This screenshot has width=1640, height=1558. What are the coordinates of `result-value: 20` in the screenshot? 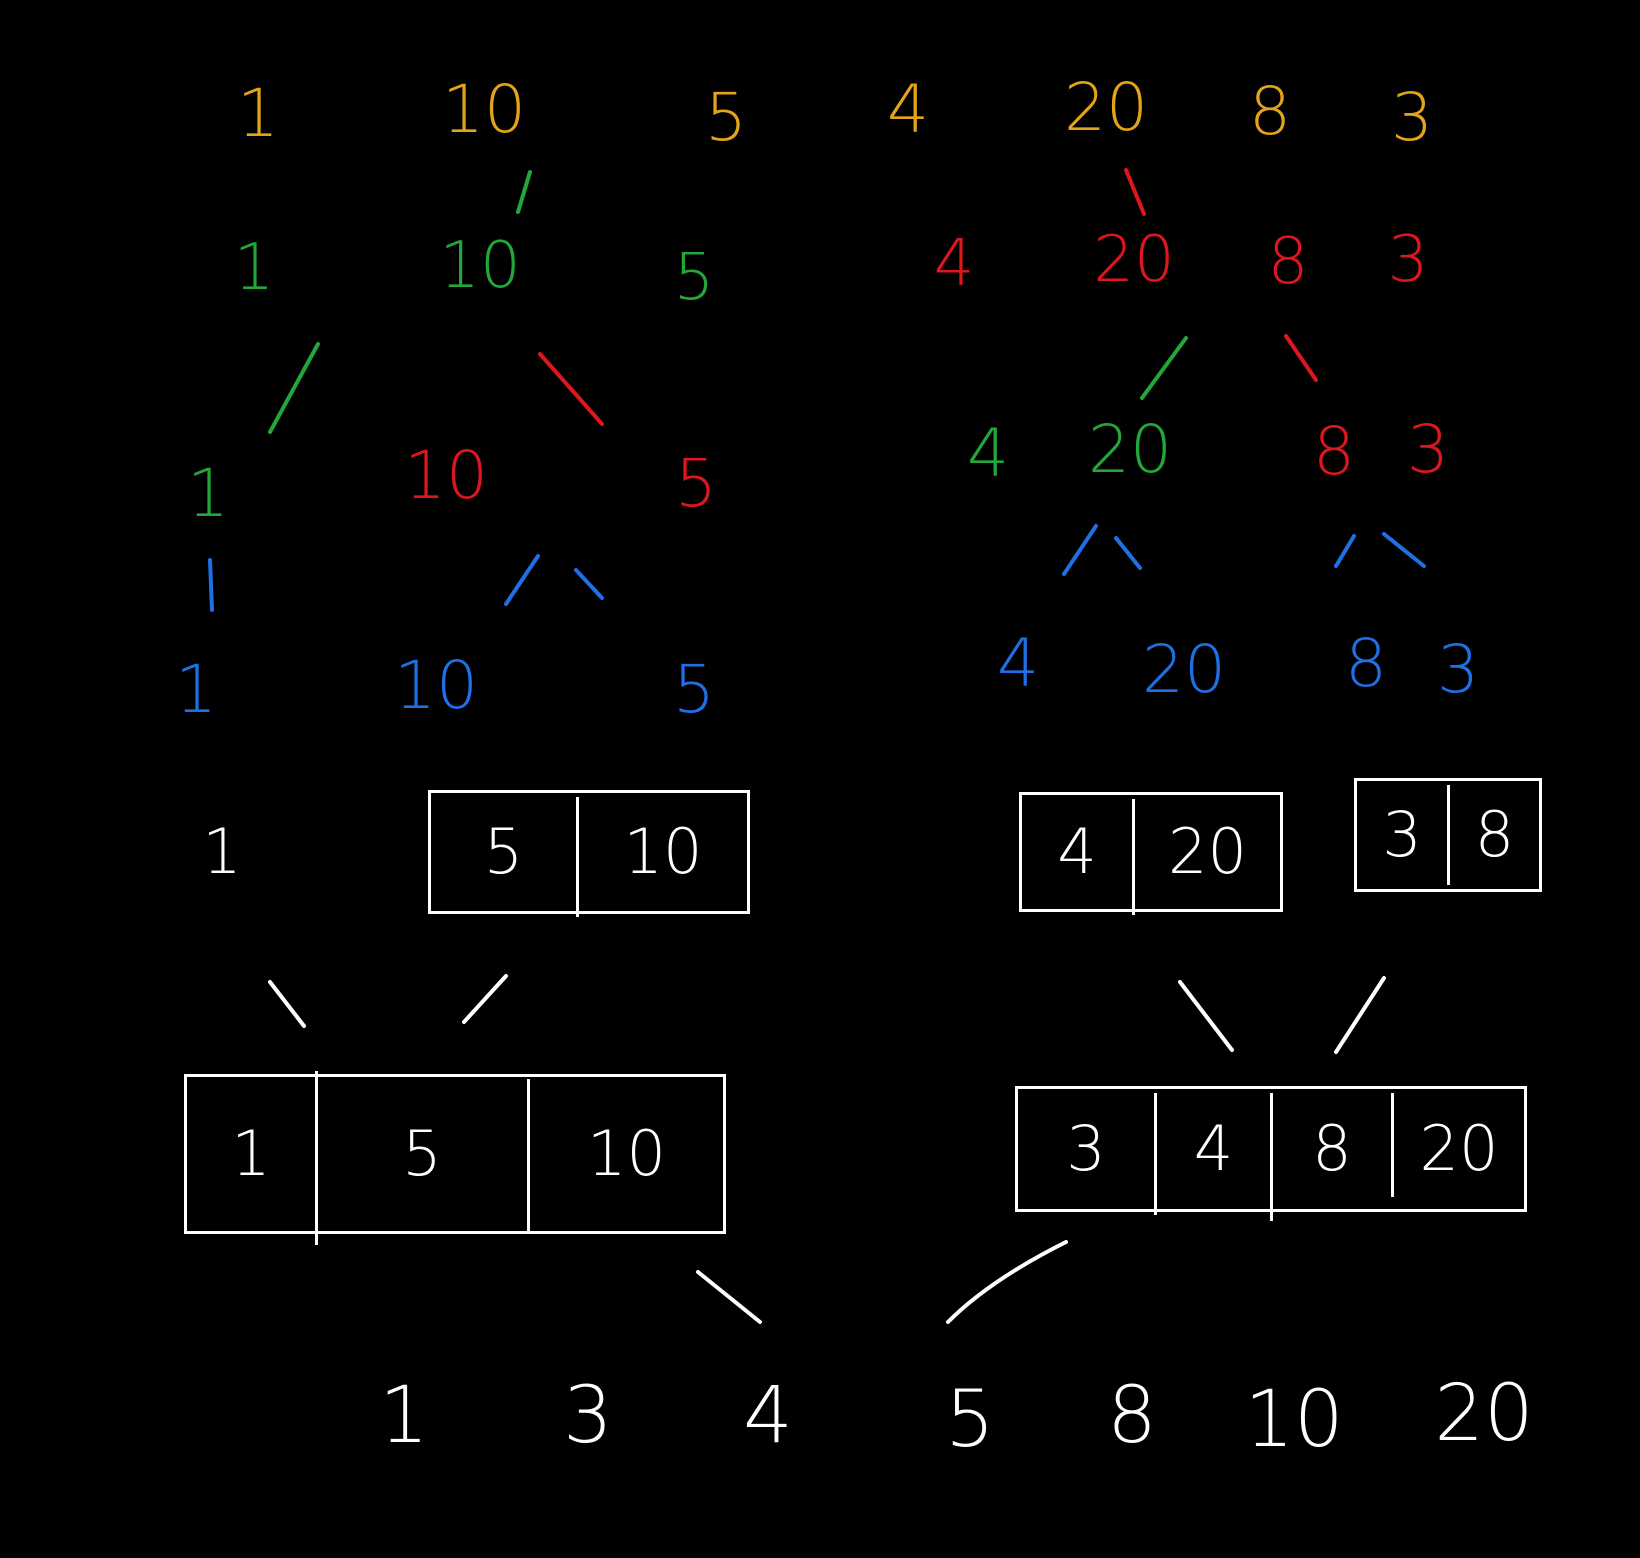 It's located at (1484, 1414).